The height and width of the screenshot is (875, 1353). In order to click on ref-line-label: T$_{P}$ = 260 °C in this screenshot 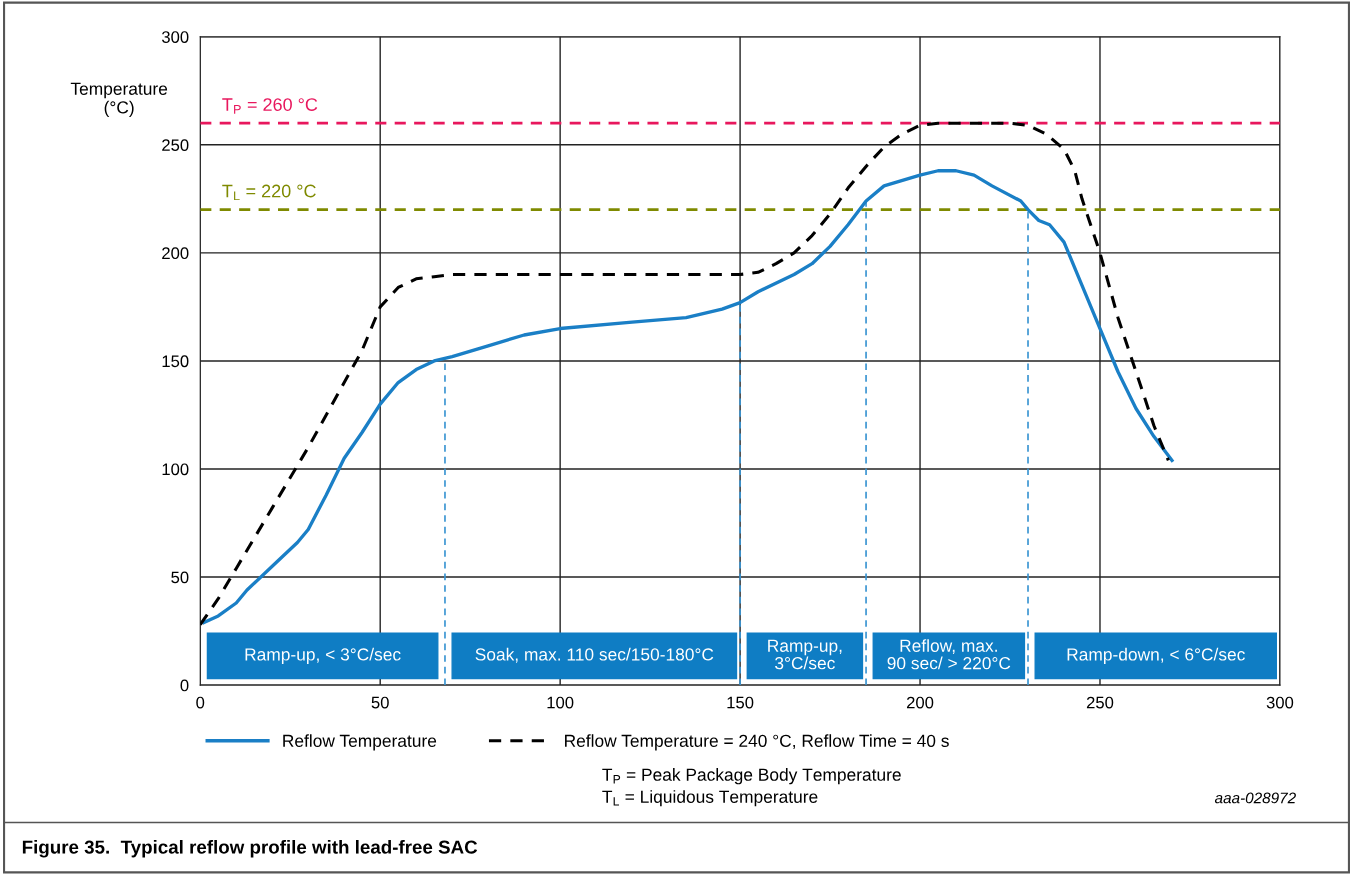, I will do `click(270, 106)`.